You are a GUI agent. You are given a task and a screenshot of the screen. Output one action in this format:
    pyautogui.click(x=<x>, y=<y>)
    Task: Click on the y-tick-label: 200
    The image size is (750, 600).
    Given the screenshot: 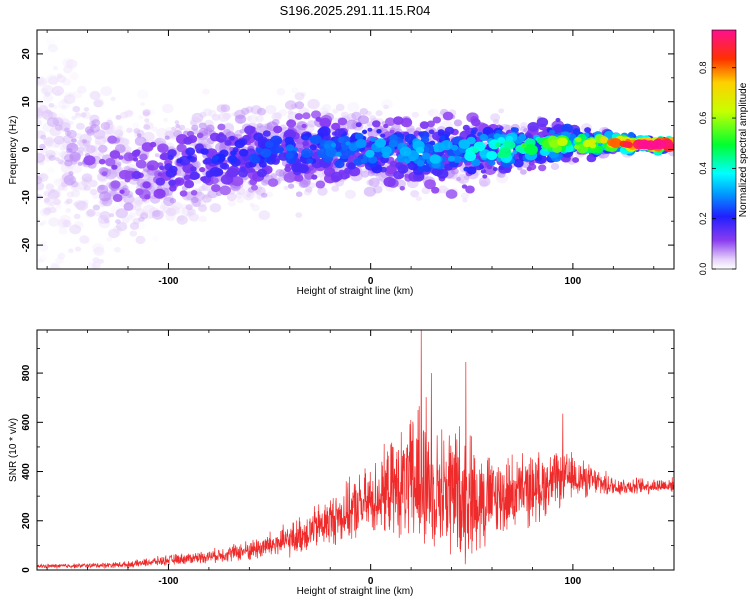 What is the action you would take?
    pyautogui.click(x=26, y=520)
    